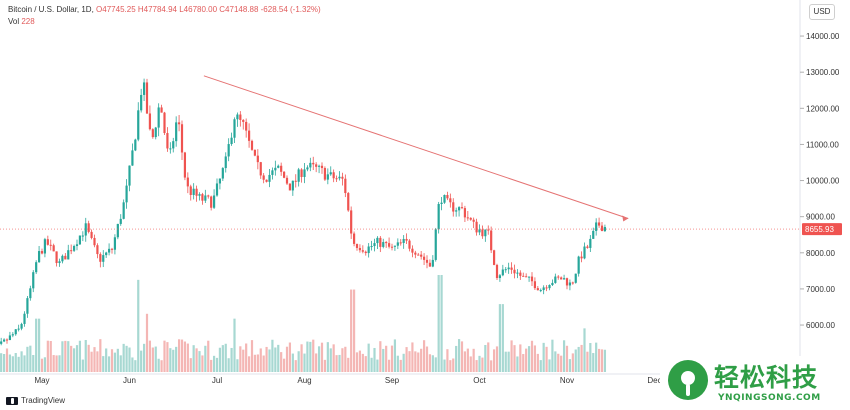  I want to click on y-tick-label: 10000.00, so click(823, 181).